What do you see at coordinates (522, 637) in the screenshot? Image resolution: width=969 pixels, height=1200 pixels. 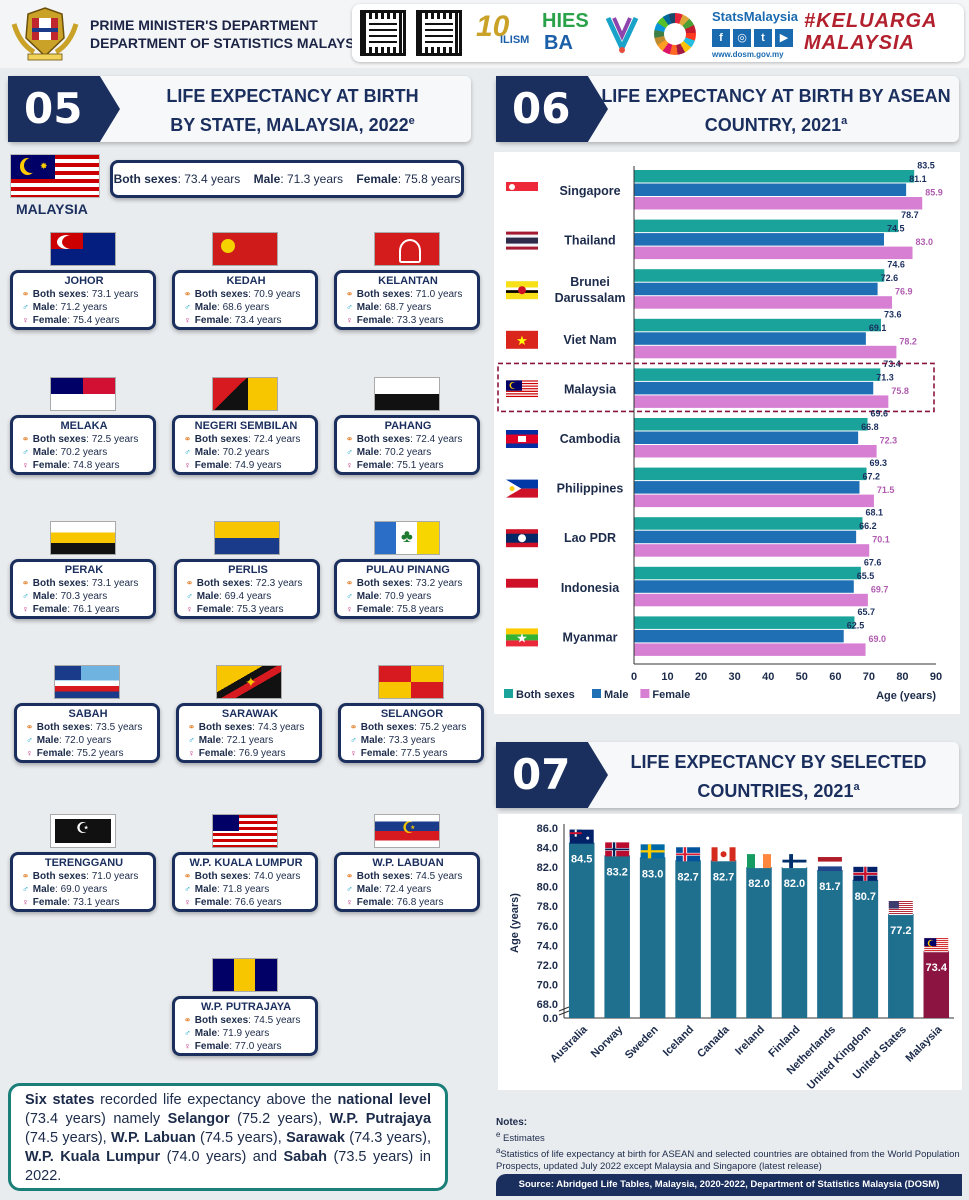 I see `flag-myanmar-icon: ★` at bounding box center [522, 637].